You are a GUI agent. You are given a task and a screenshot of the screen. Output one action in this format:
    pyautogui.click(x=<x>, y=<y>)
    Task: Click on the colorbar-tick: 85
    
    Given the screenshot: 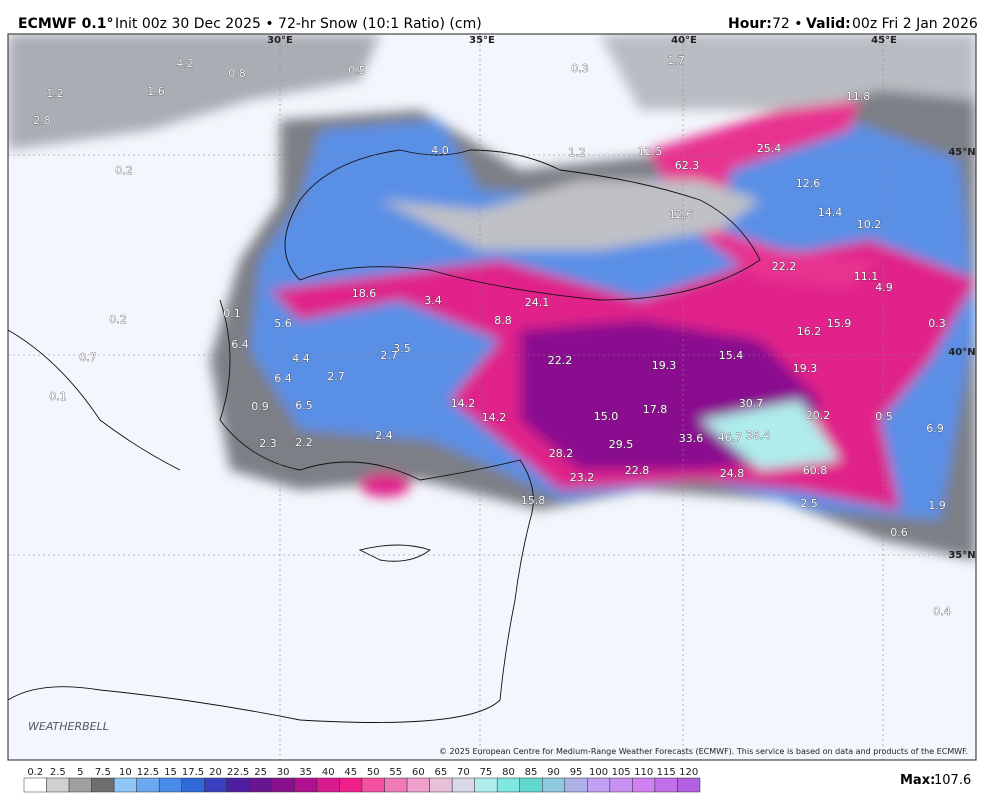 What is the action you would take?
    pyautogui.click(x=531, y=772)
    